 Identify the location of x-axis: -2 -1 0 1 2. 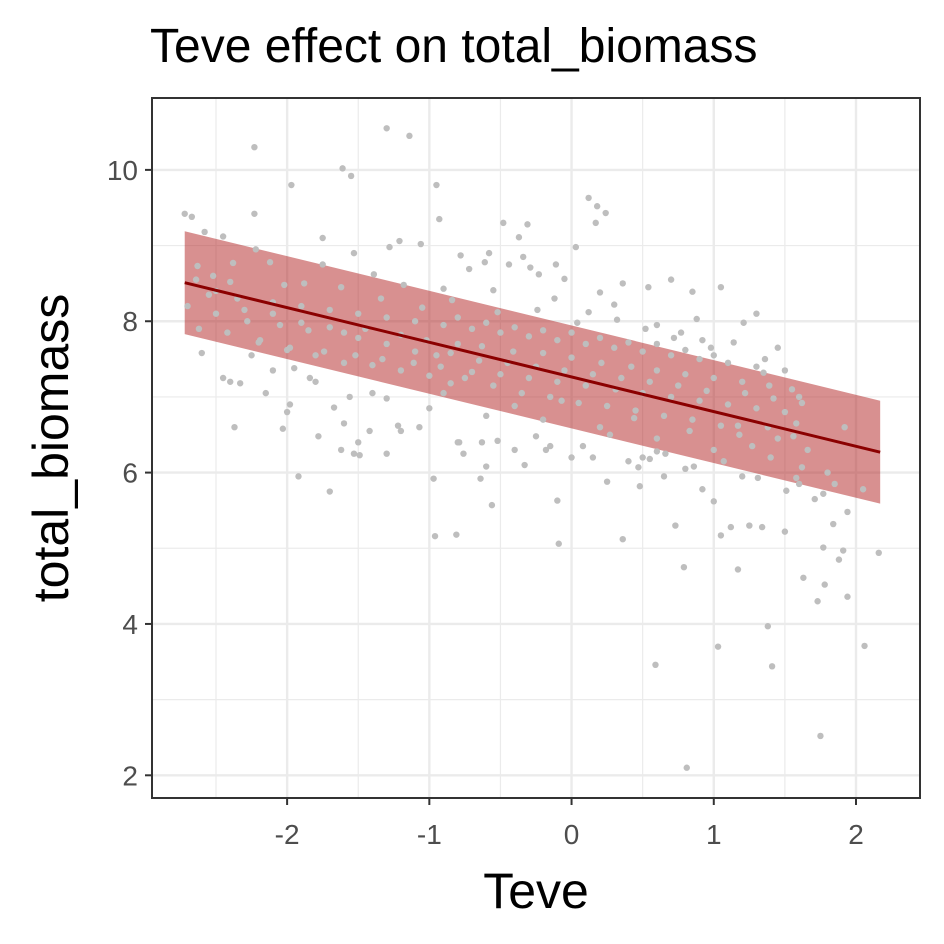
(569, 824).